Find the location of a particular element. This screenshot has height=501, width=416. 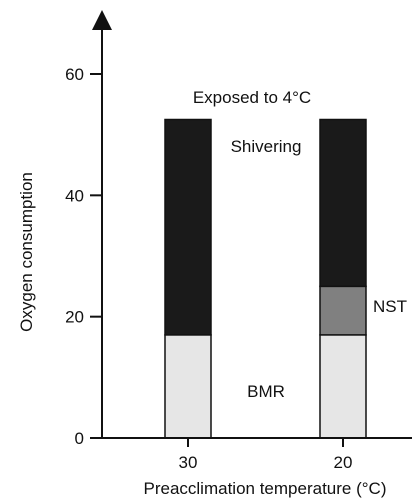

nst-label: NST is located at coordinates (390, 306).